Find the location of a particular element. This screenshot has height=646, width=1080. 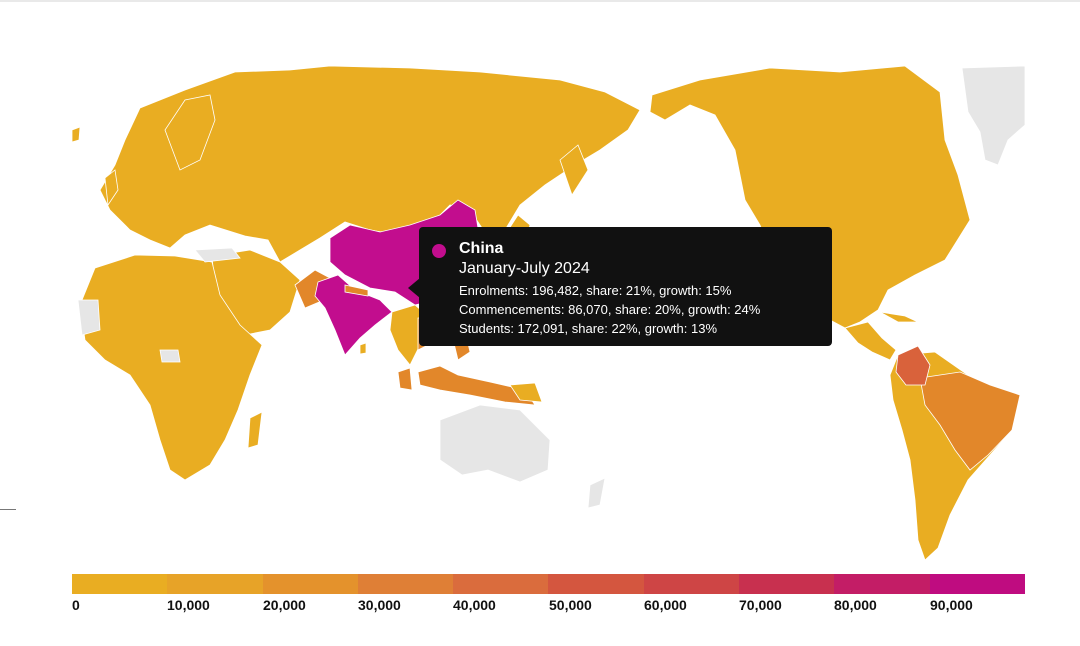

tooltip-country-name: China is located at coordinates (481, 248).